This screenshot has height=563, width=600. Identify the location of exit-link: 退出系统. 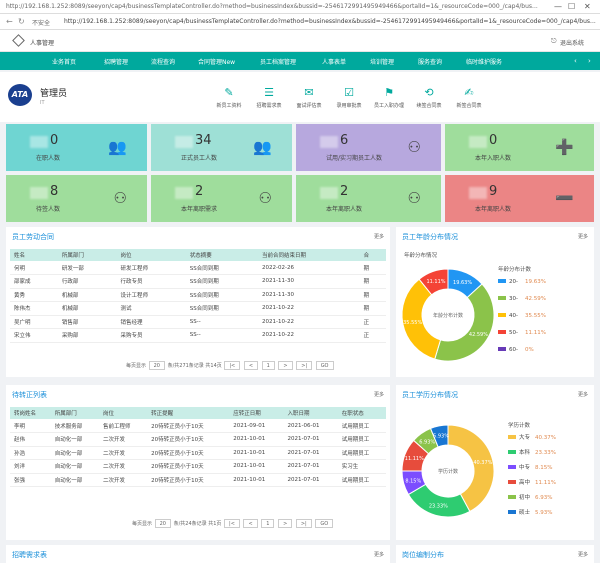
(572, 43).